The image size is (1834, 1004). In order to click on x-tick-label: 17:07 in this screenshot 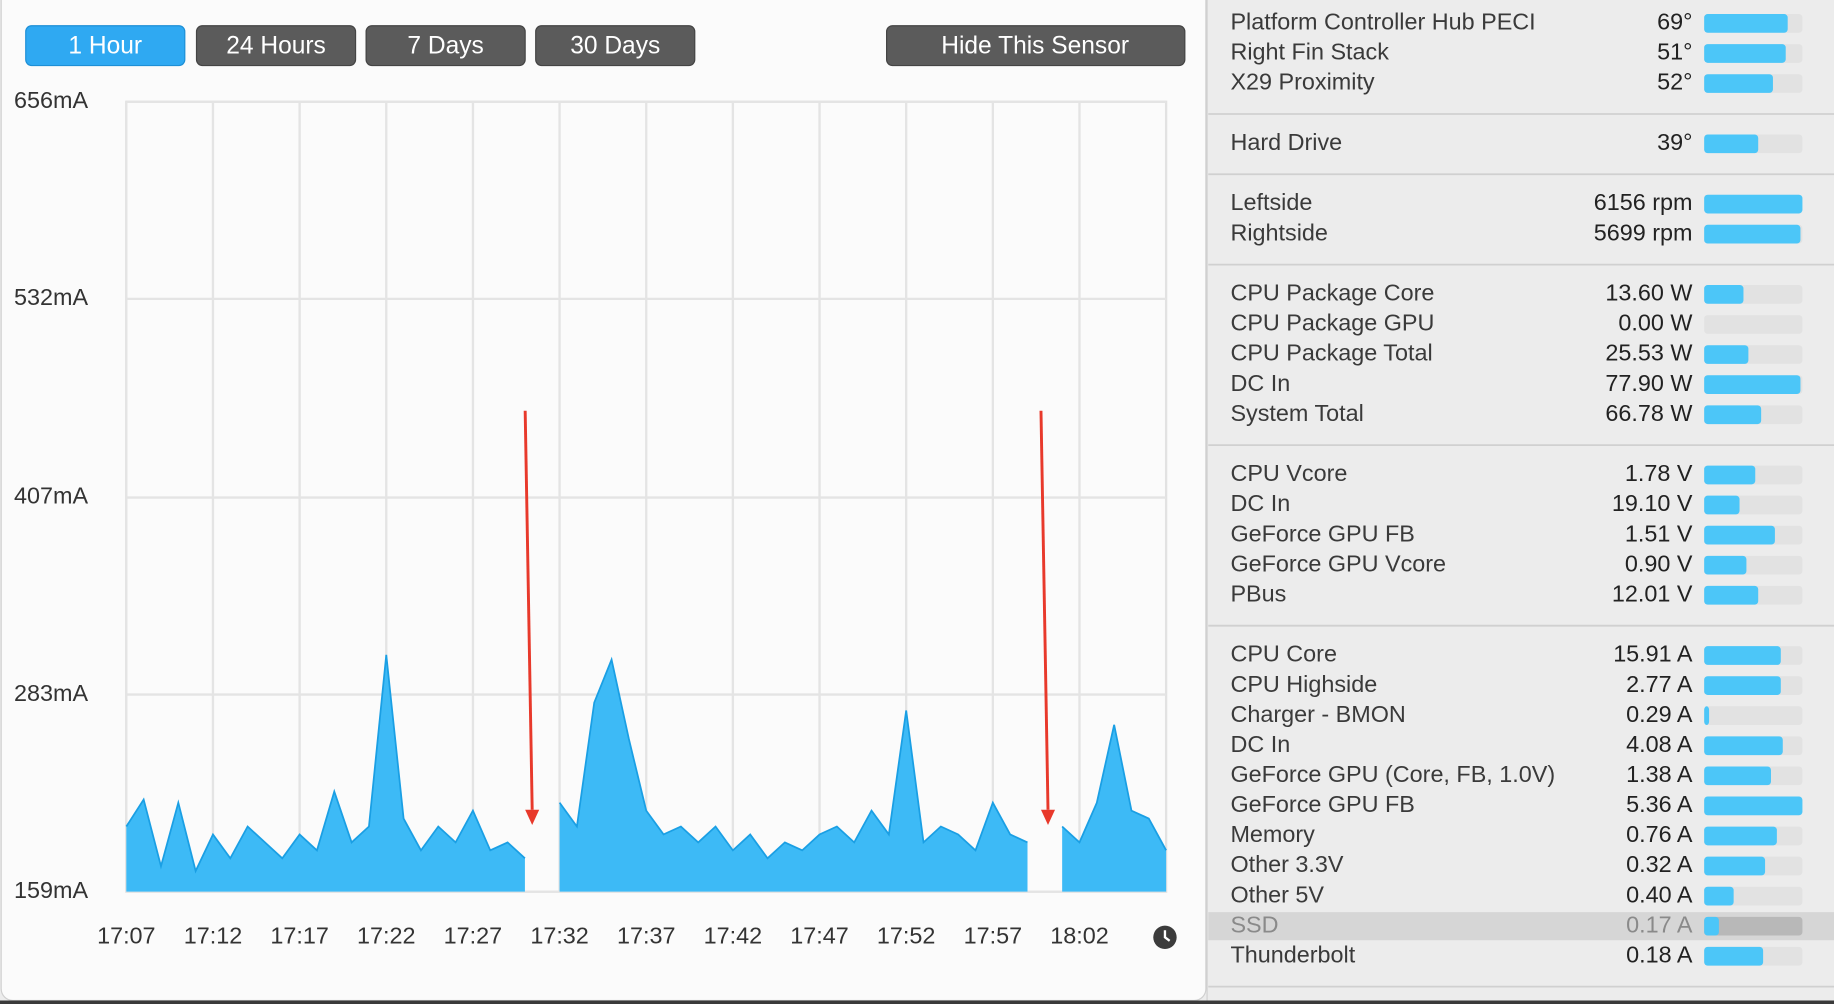, I will do `click(126, 935)`.